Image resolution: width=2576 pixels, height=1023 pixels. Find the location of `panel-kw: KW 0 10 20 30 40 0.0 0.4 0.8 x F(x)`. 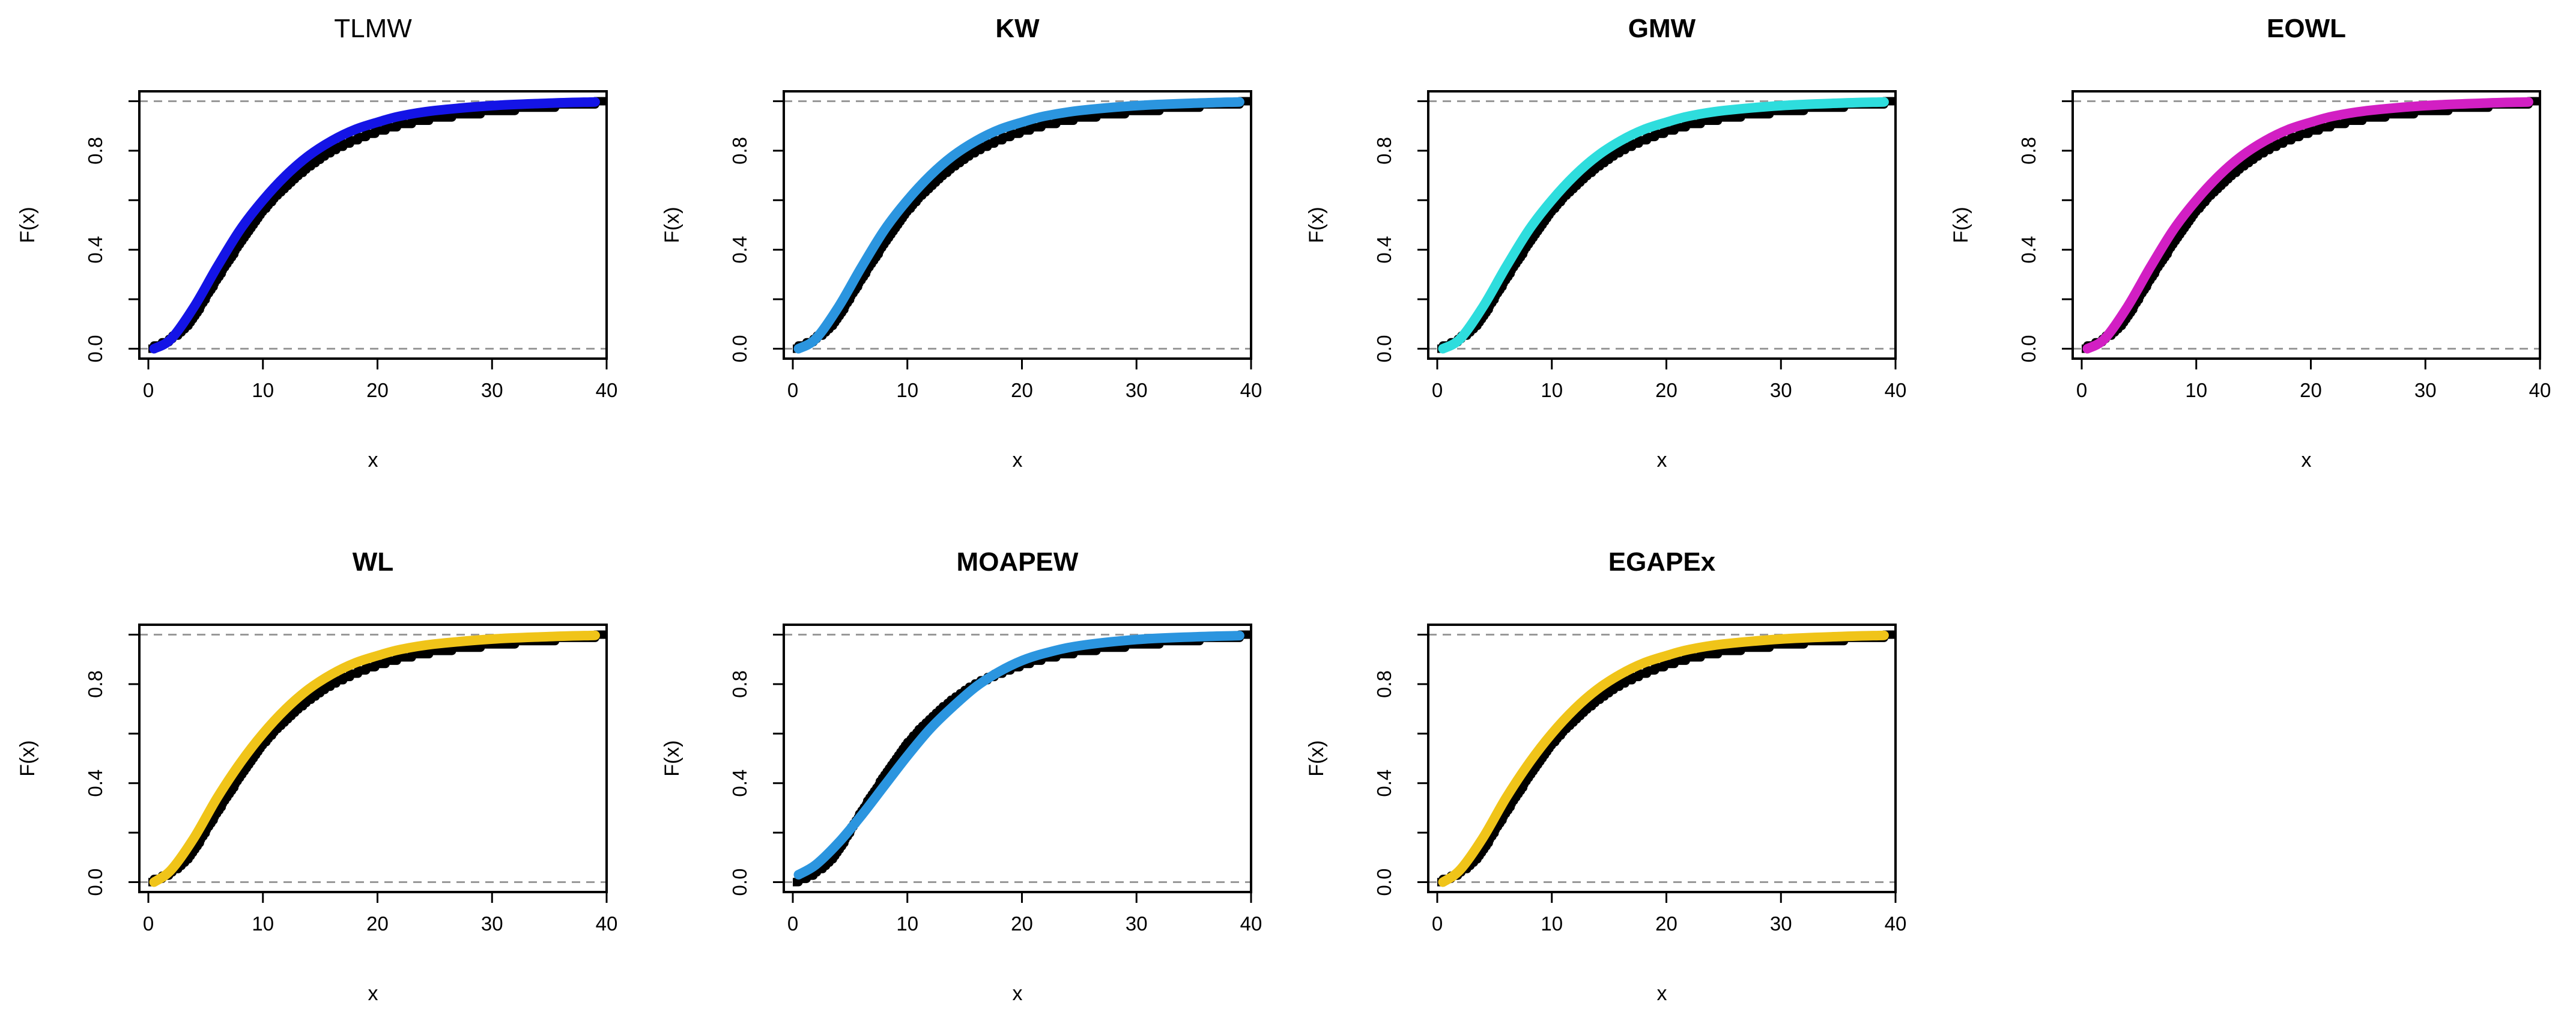

panel-kw: KW 0 10 20 30 40 0.0 0.4 0.8 x F(x) is located at coordinates (961, 243).